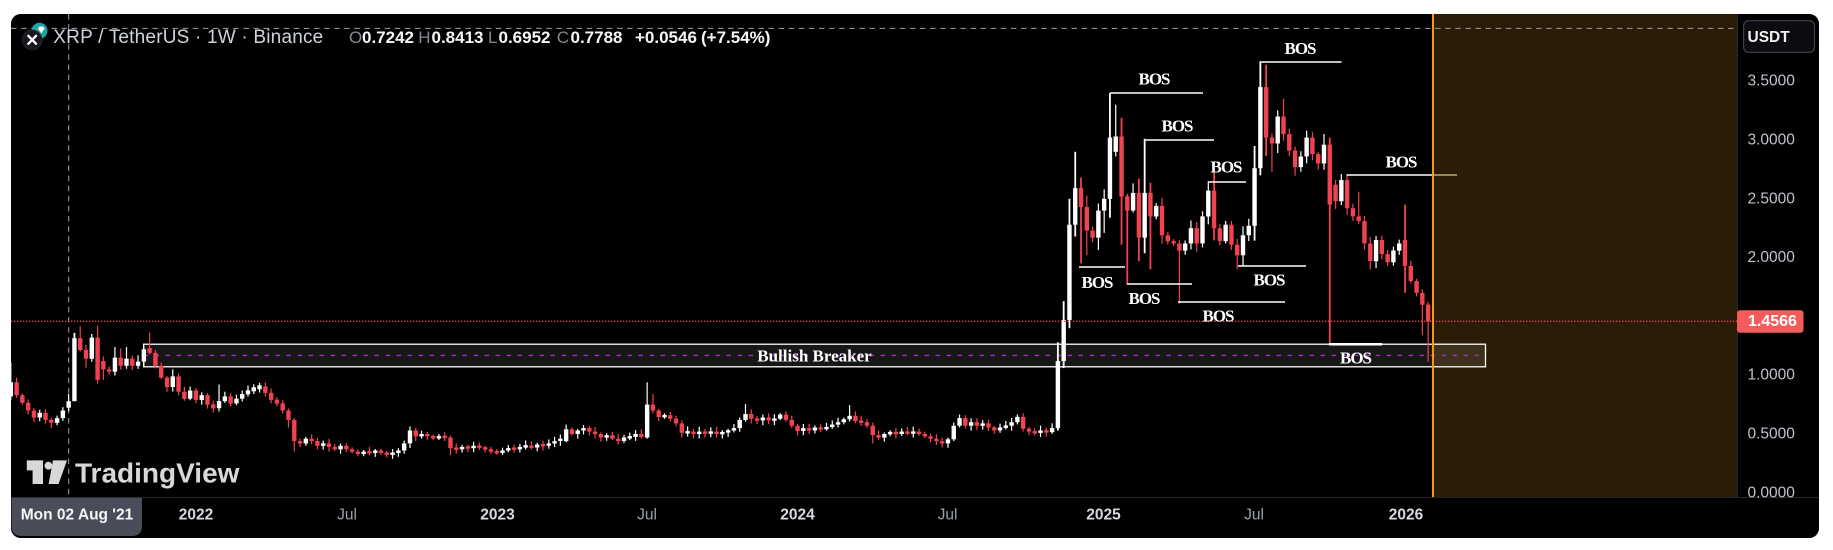 The width and height of the screenshot is (1833, 550). What do you see at coordinates (497, 514) in the screenshot?
I see `svg-text: 2023` at bounding box center [497, 514].